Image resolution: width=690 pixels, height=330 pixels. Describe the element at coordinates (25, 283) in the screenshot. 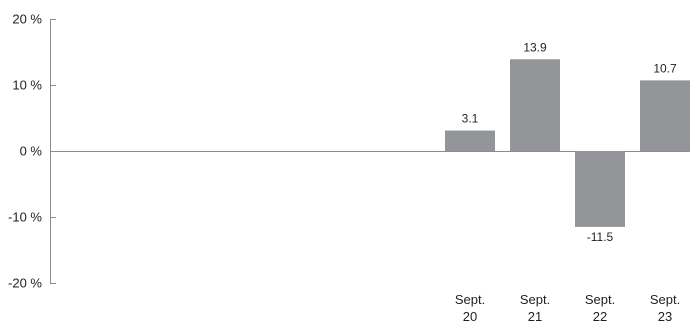

I see `y-tick-label: -20 %` at that location.